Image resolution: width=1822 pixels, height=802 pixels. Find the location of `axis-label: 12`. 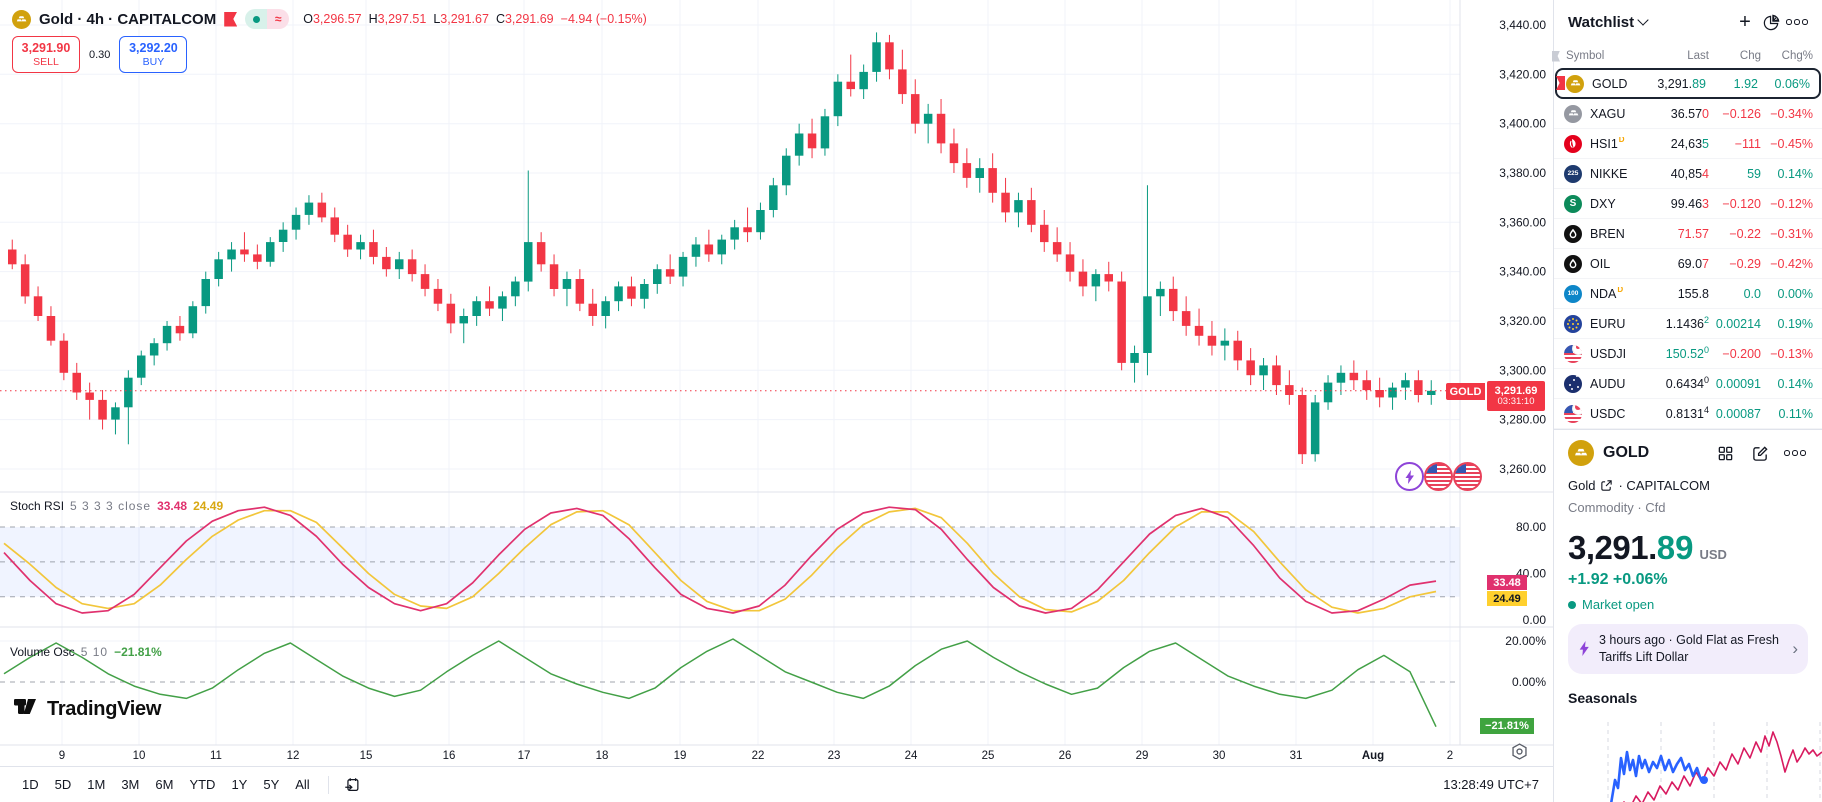

axis-label: 12 is located at coordinates (293, 756).